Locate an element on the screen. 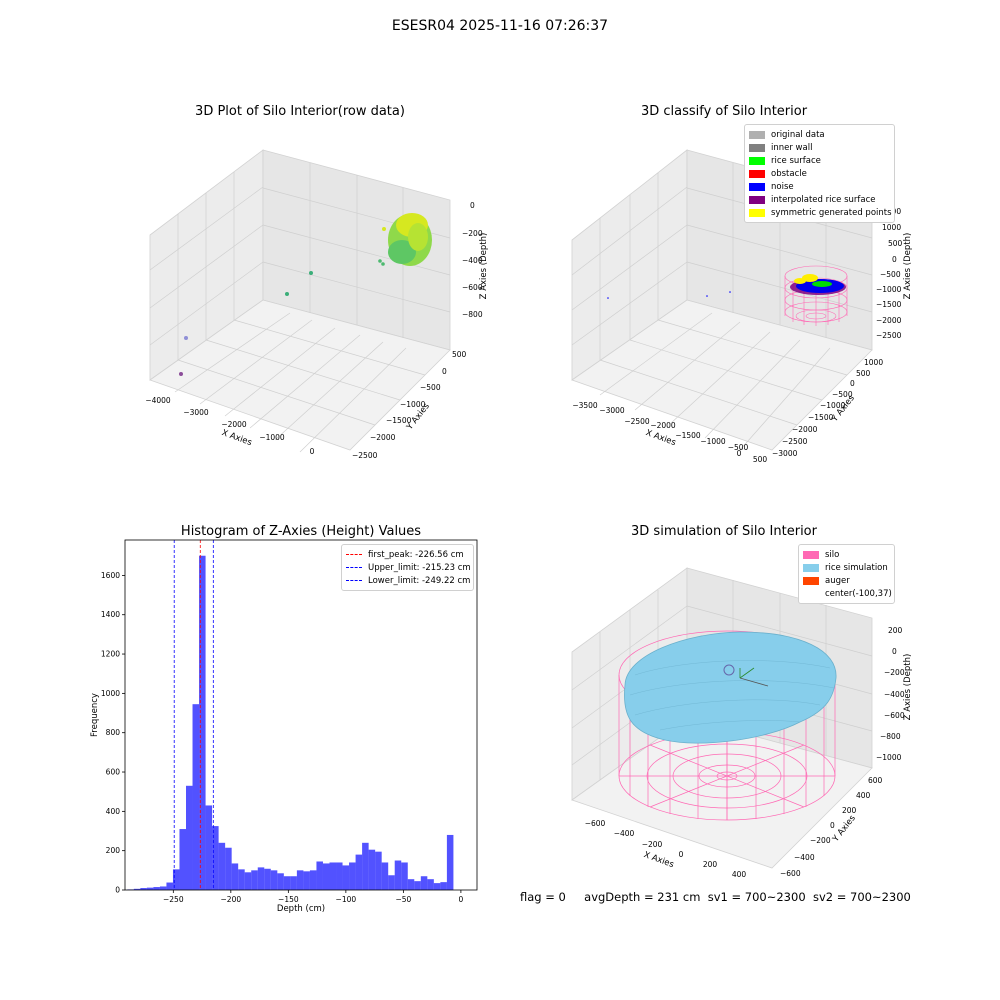 This screenshot has width=1000, height=1000. raw-ztick: −600 is located at coordinates (472, 287).